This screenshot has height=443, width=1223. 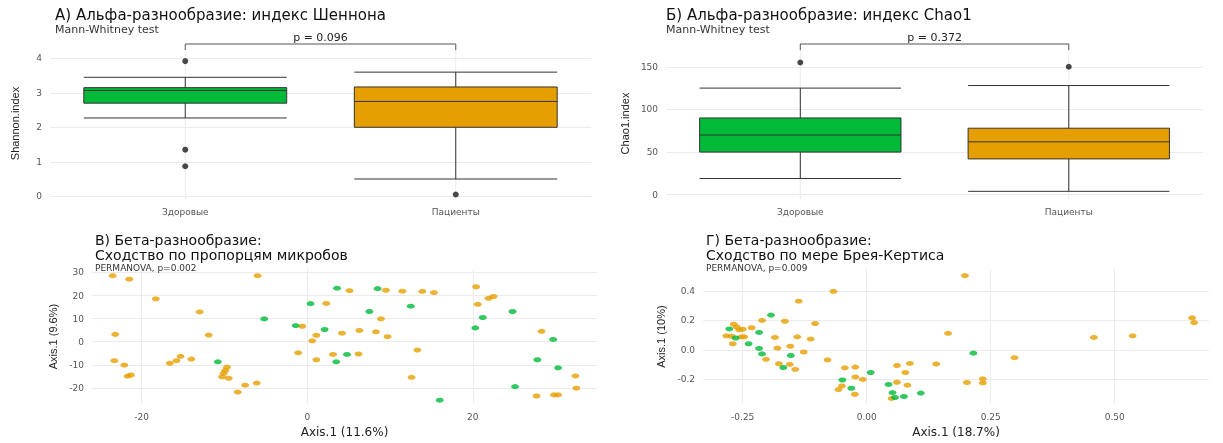 I want to click on y-tick-label: 30, so click(x=78, y=272).